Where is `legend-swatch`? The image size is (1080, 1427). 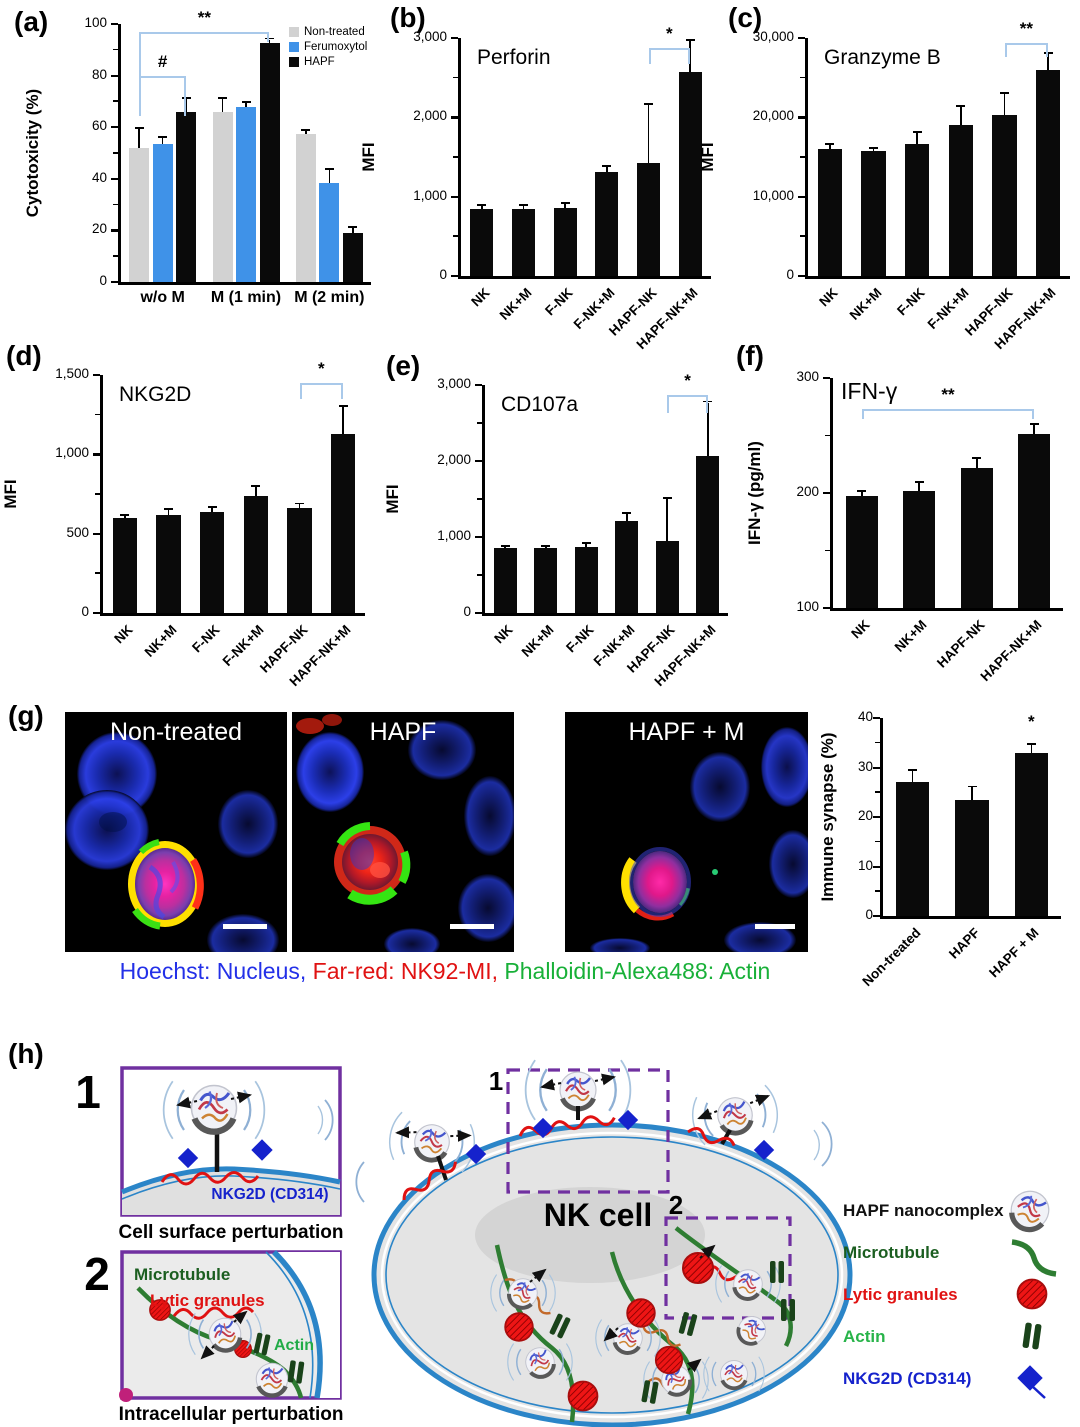
legend-swatch is located at coordinates (294, 31).